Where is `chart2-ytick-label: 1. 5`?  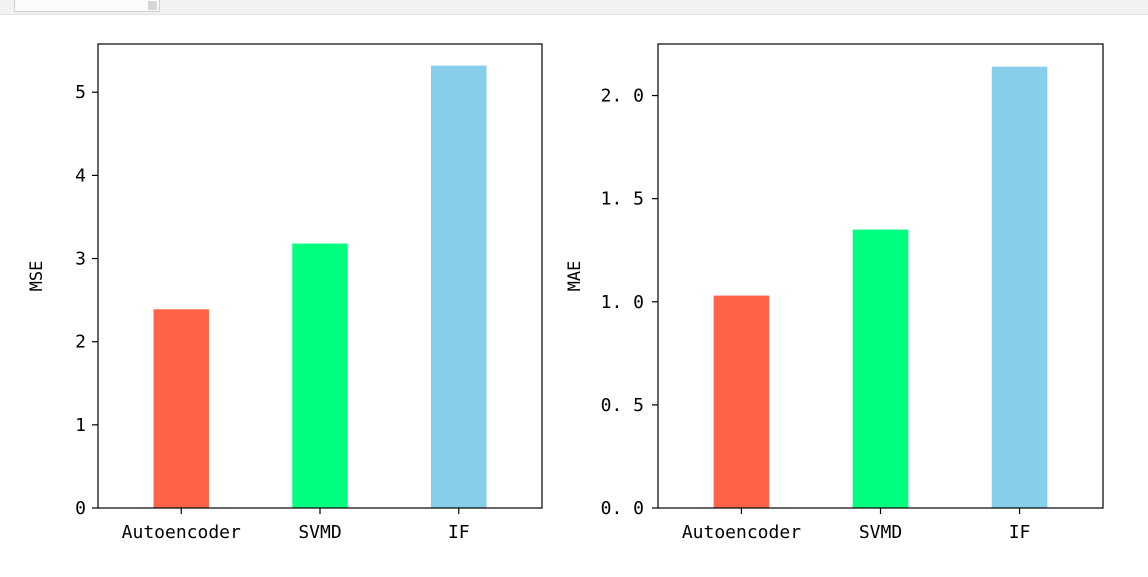 chart2-ytick-label: 1. 5 is located at coordinates (622, 199).